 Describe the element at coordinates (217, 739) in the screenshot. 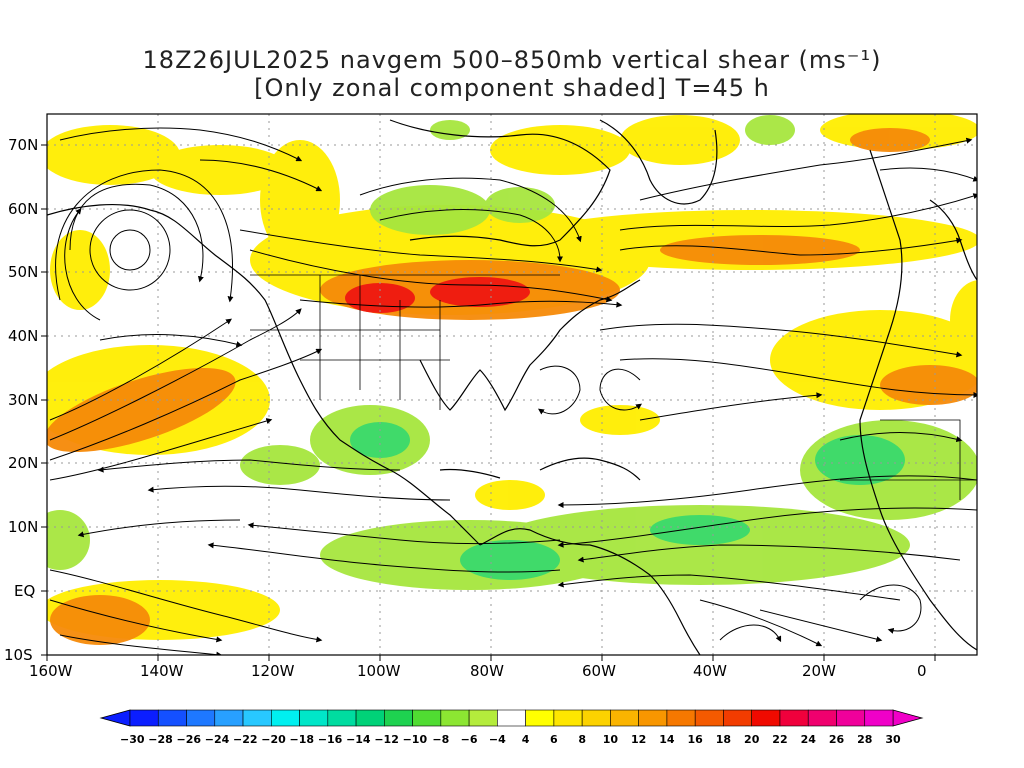

I see `colorbar-label: −24` at that location.